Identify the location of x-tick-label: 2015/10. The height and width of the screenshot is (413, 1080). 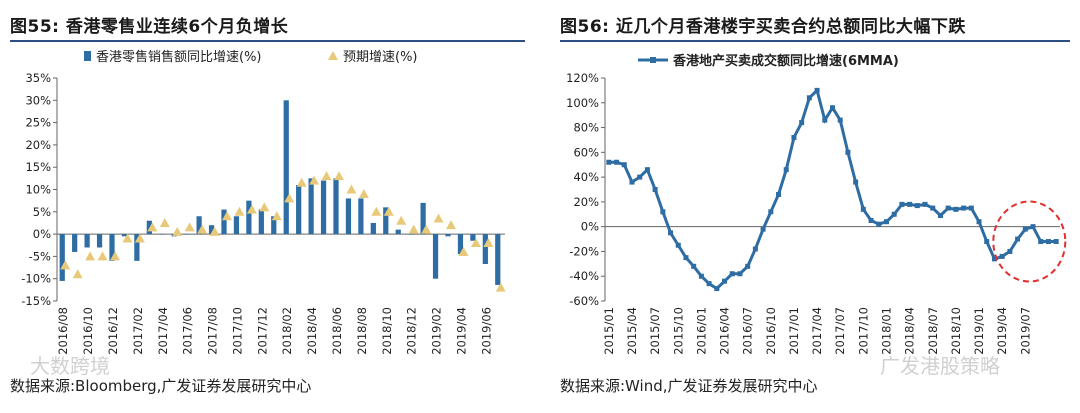
(678, 331).